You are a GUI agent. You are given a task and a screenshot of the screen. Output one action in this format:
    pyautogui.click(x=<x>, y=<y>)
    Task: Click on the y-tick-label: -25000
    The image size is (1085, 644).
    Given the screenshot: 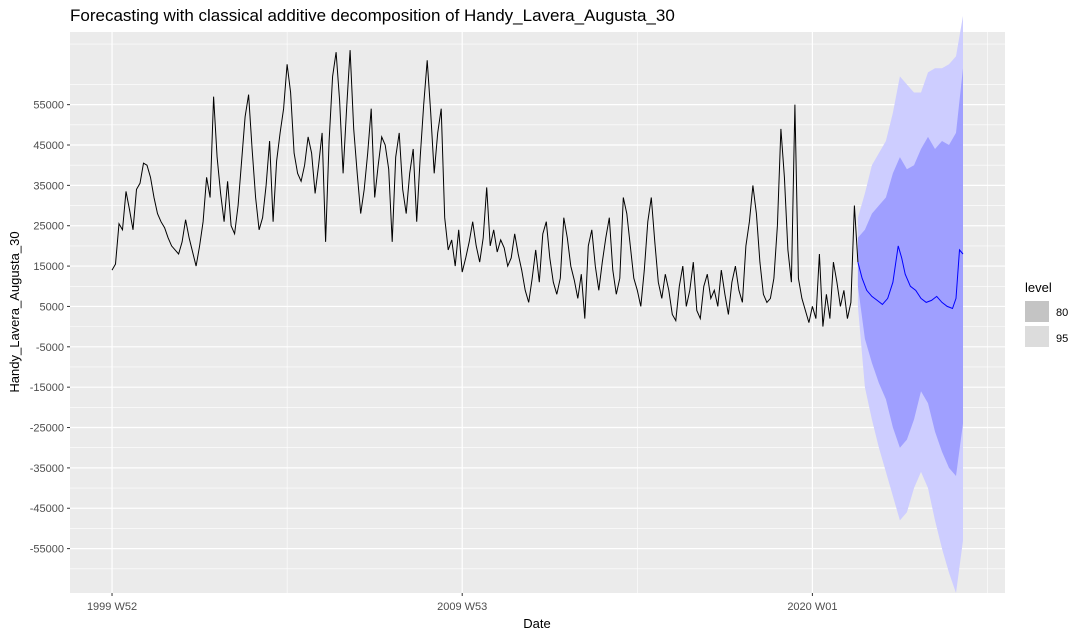 What is the action you would take?
    pyautogui.click(x=47, y=429)
    